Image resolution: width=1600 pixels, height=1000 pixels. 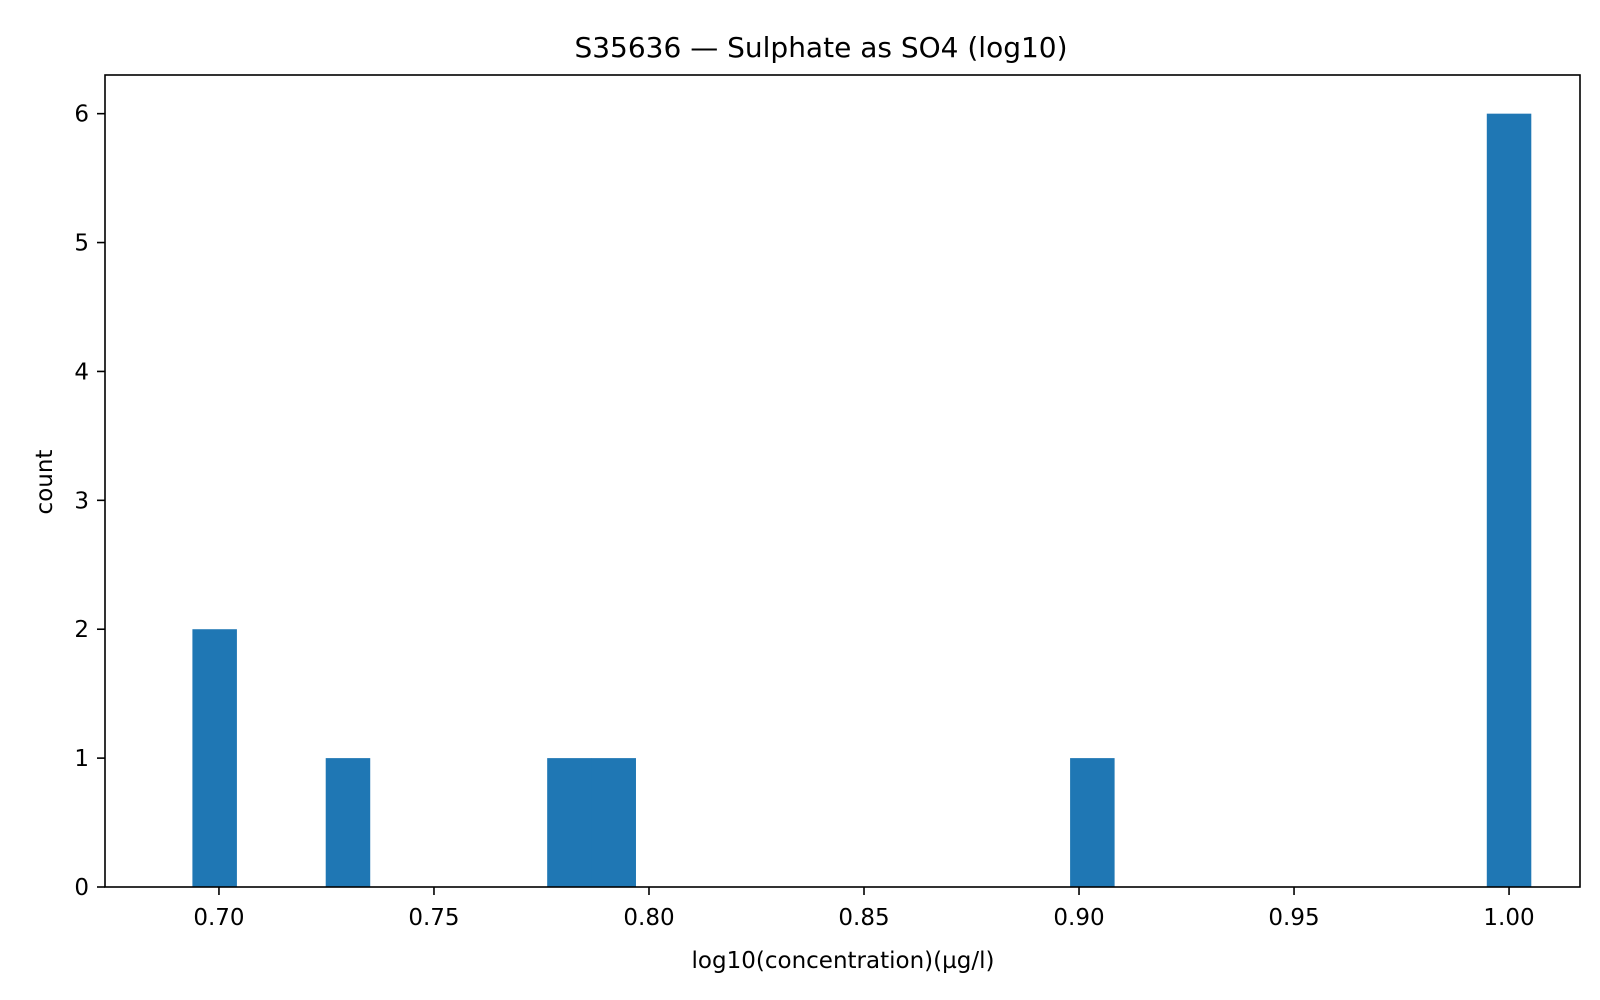 What do you see at coordinates (1293, 918) in the screenshot?
I see `x-tick-label-5: 0.95` at bounding box center [1293, 918].